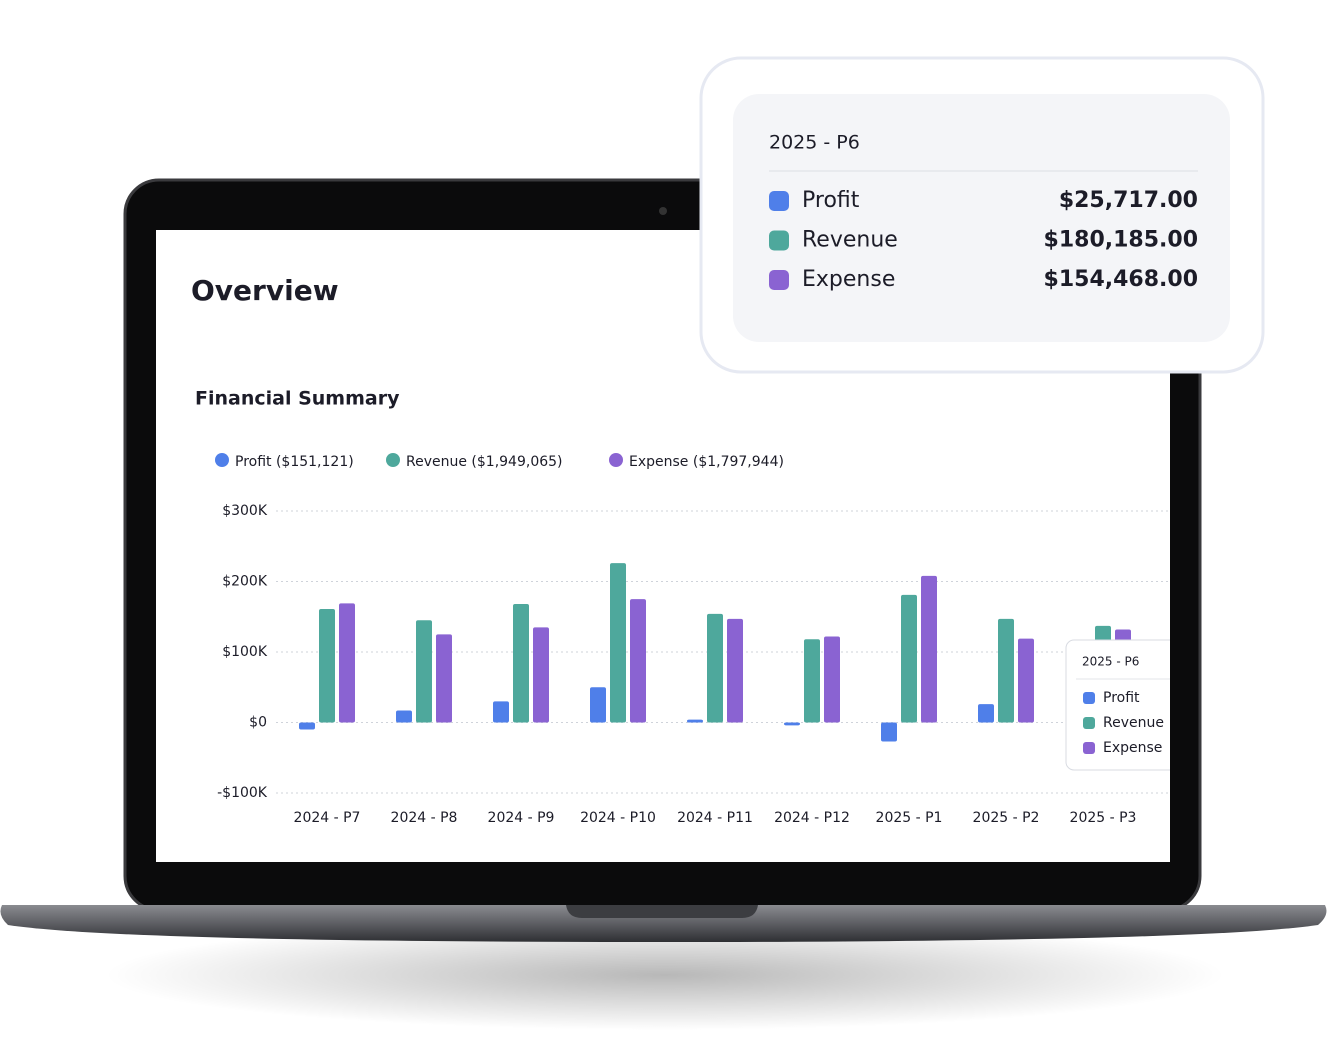 This screenshot has height=1054, width=1331. Describe the element at coordinates (1132, 748) in the screenshot. I see `mini-tooltip-label: Expense` at that location.